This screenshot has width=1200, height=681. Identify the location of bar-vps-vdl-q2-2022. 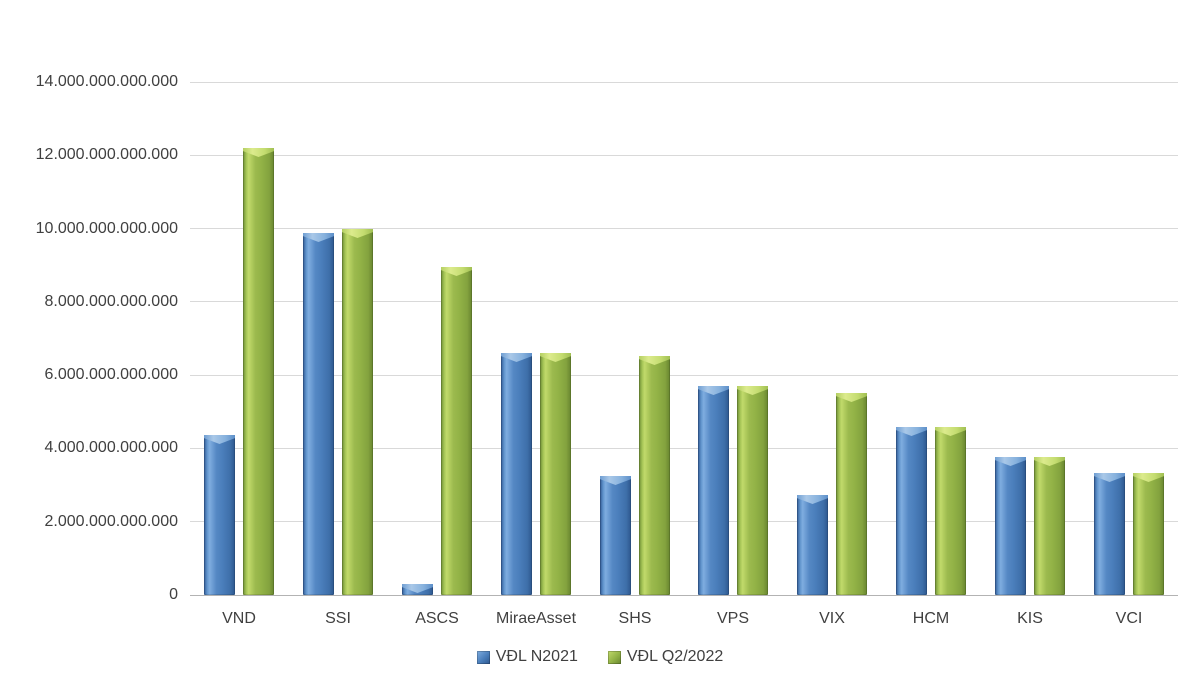
(752, 490).